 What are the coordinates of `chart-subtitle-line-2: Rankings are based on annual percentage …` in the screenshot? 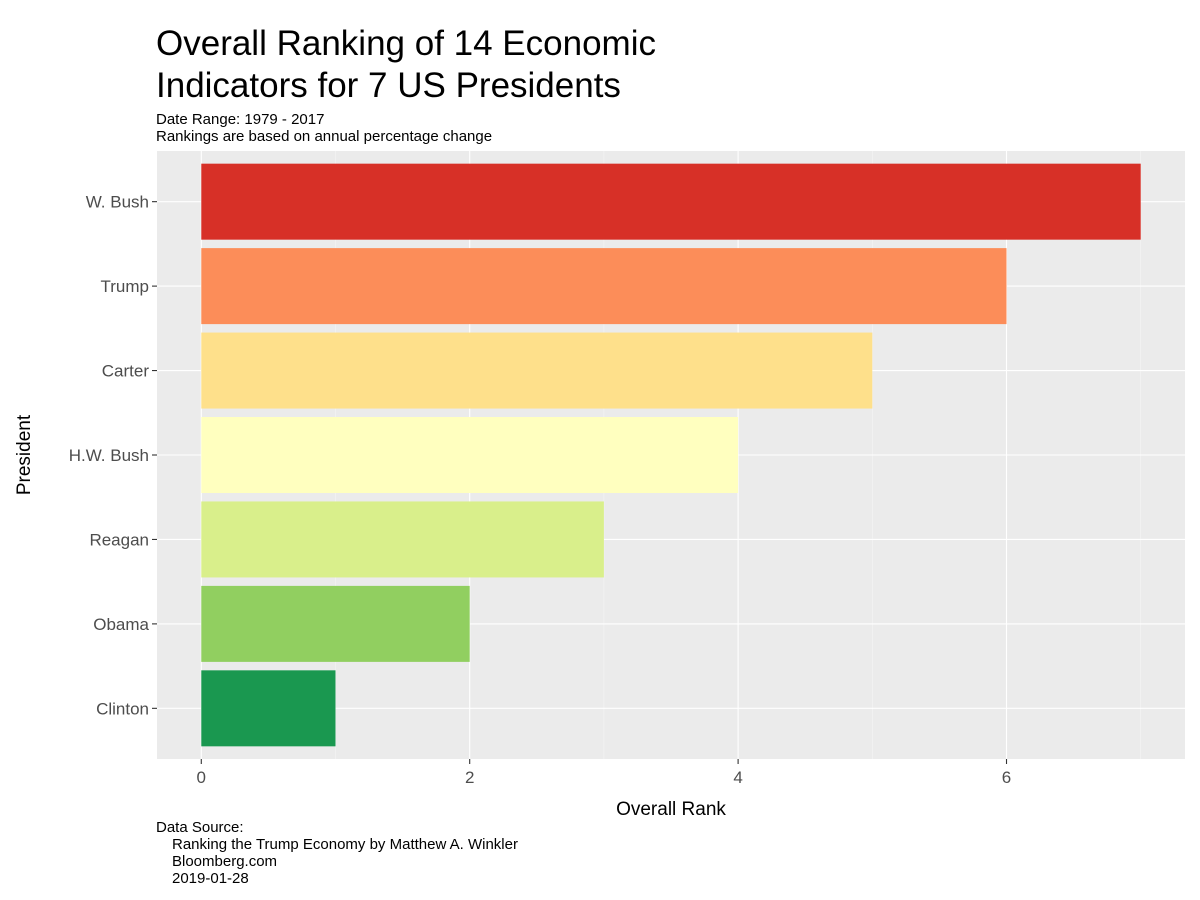 It's located at (324, 136).